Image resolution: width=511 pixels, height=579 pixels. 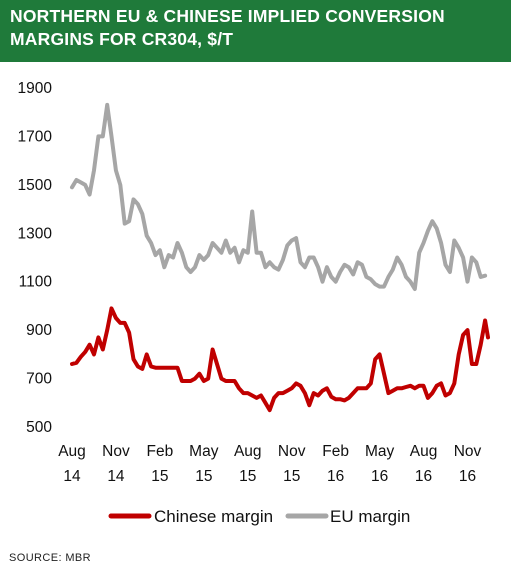 What do you see at coordinates (50, 558) in the screenshot?
I see `source-note: SOURCE: MBR` at bounding box center [50, 558].